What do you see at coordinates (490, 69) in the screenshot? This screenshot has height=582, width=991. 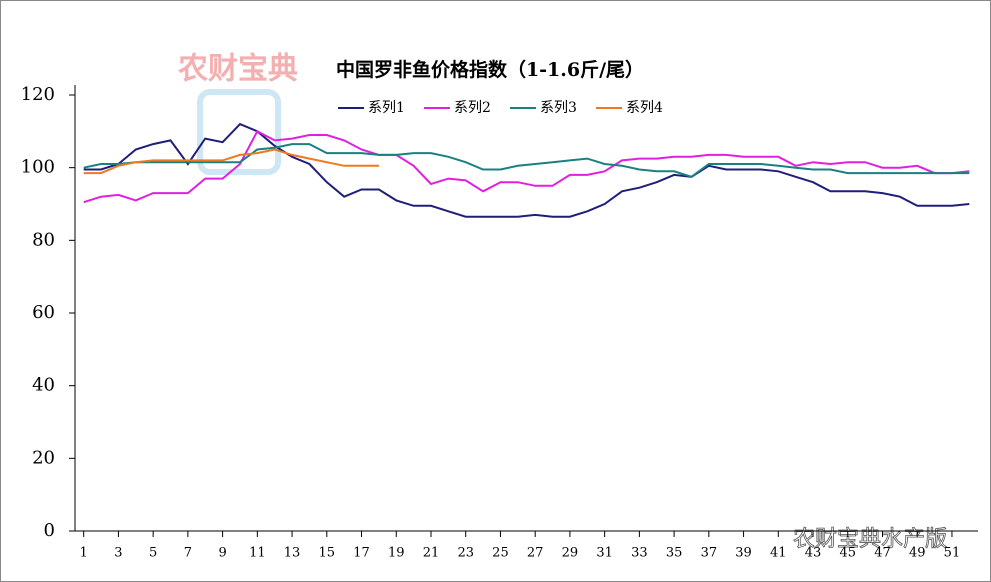 I see `chart-title: 中国罗非鱼价格指数（1-1.6斤/尾）` at bounding box center [490, 69].